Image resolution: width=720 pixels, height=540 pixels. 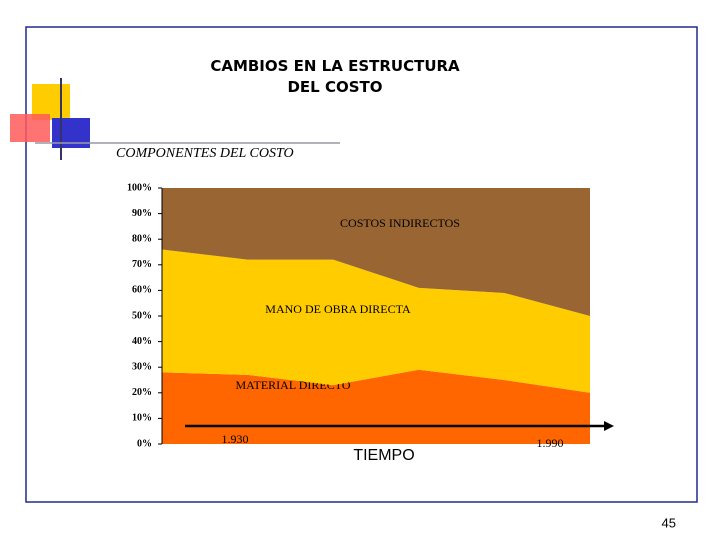 What do you see at coordinates (335, 76) in the screenshot?
I see `slide-title: CAMBIOS EN LA ESTRUCTURA DEL COSTO` at bounding box center [335, 76].